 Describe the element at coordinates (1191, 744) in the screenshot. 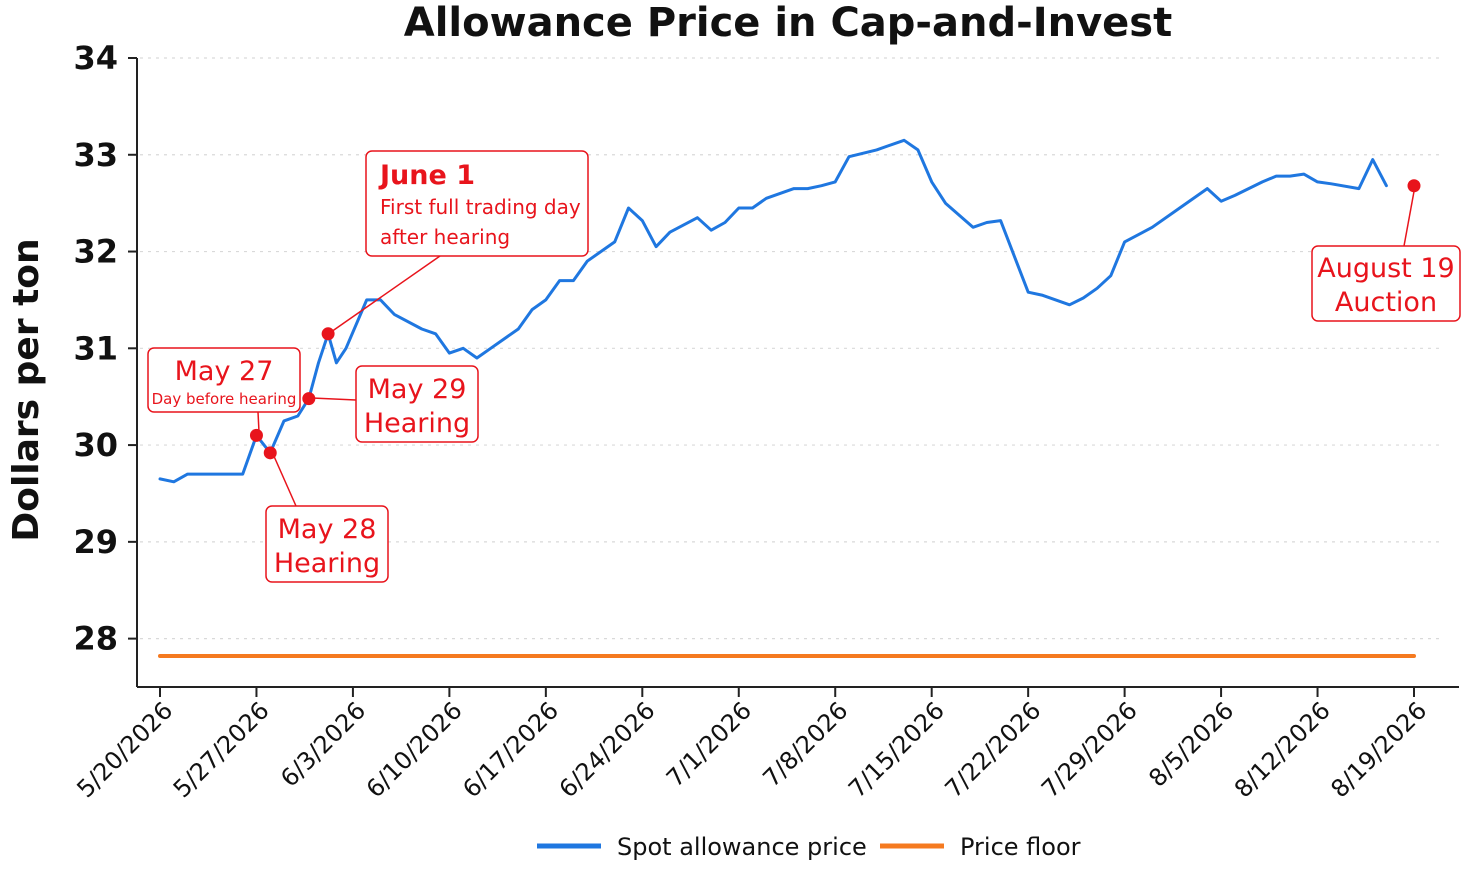

I see `x-tick-label-11: 8/5/2026` at that location.